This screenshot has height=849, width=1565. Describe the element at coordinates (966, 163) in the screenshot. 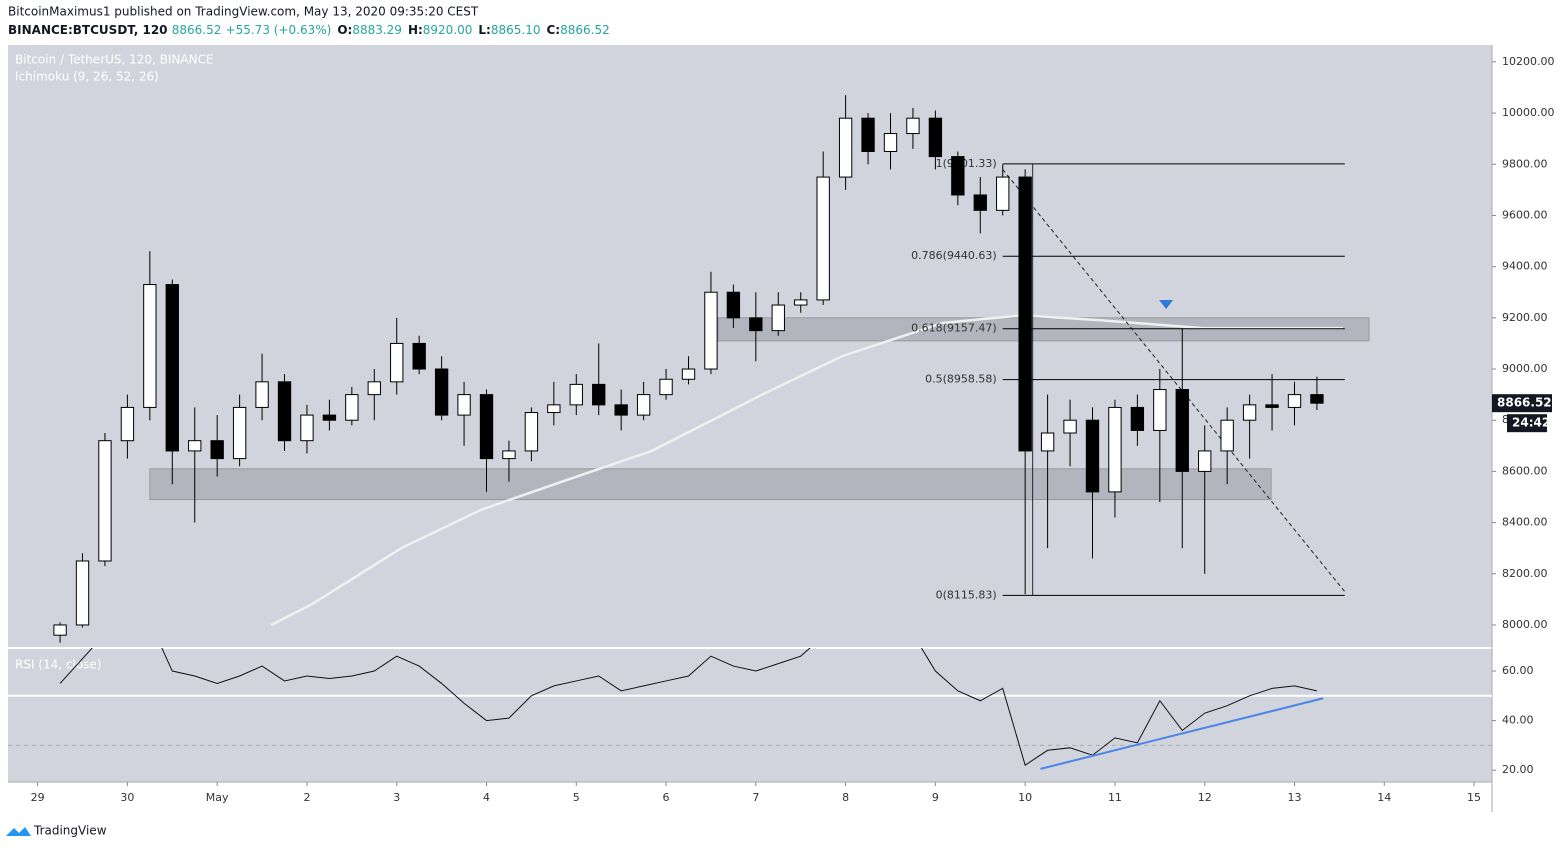

I see `fib-label: 1(9801.33)` at that location.